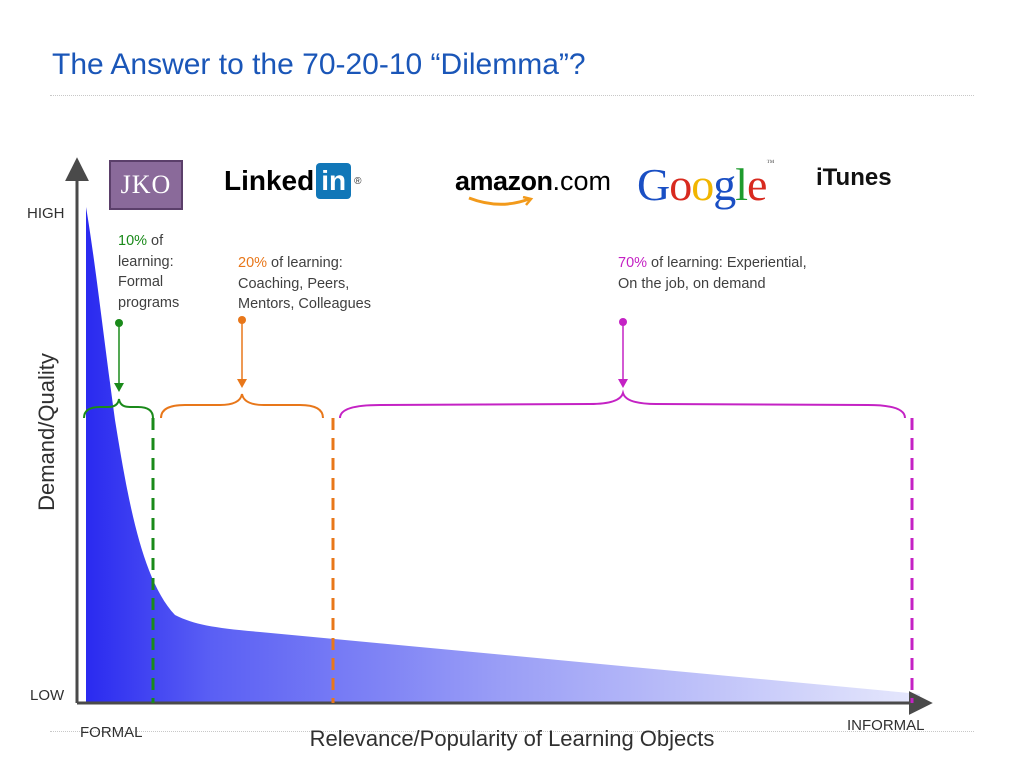  I want to click on experiential-pointer-dot, so click(623, 322).